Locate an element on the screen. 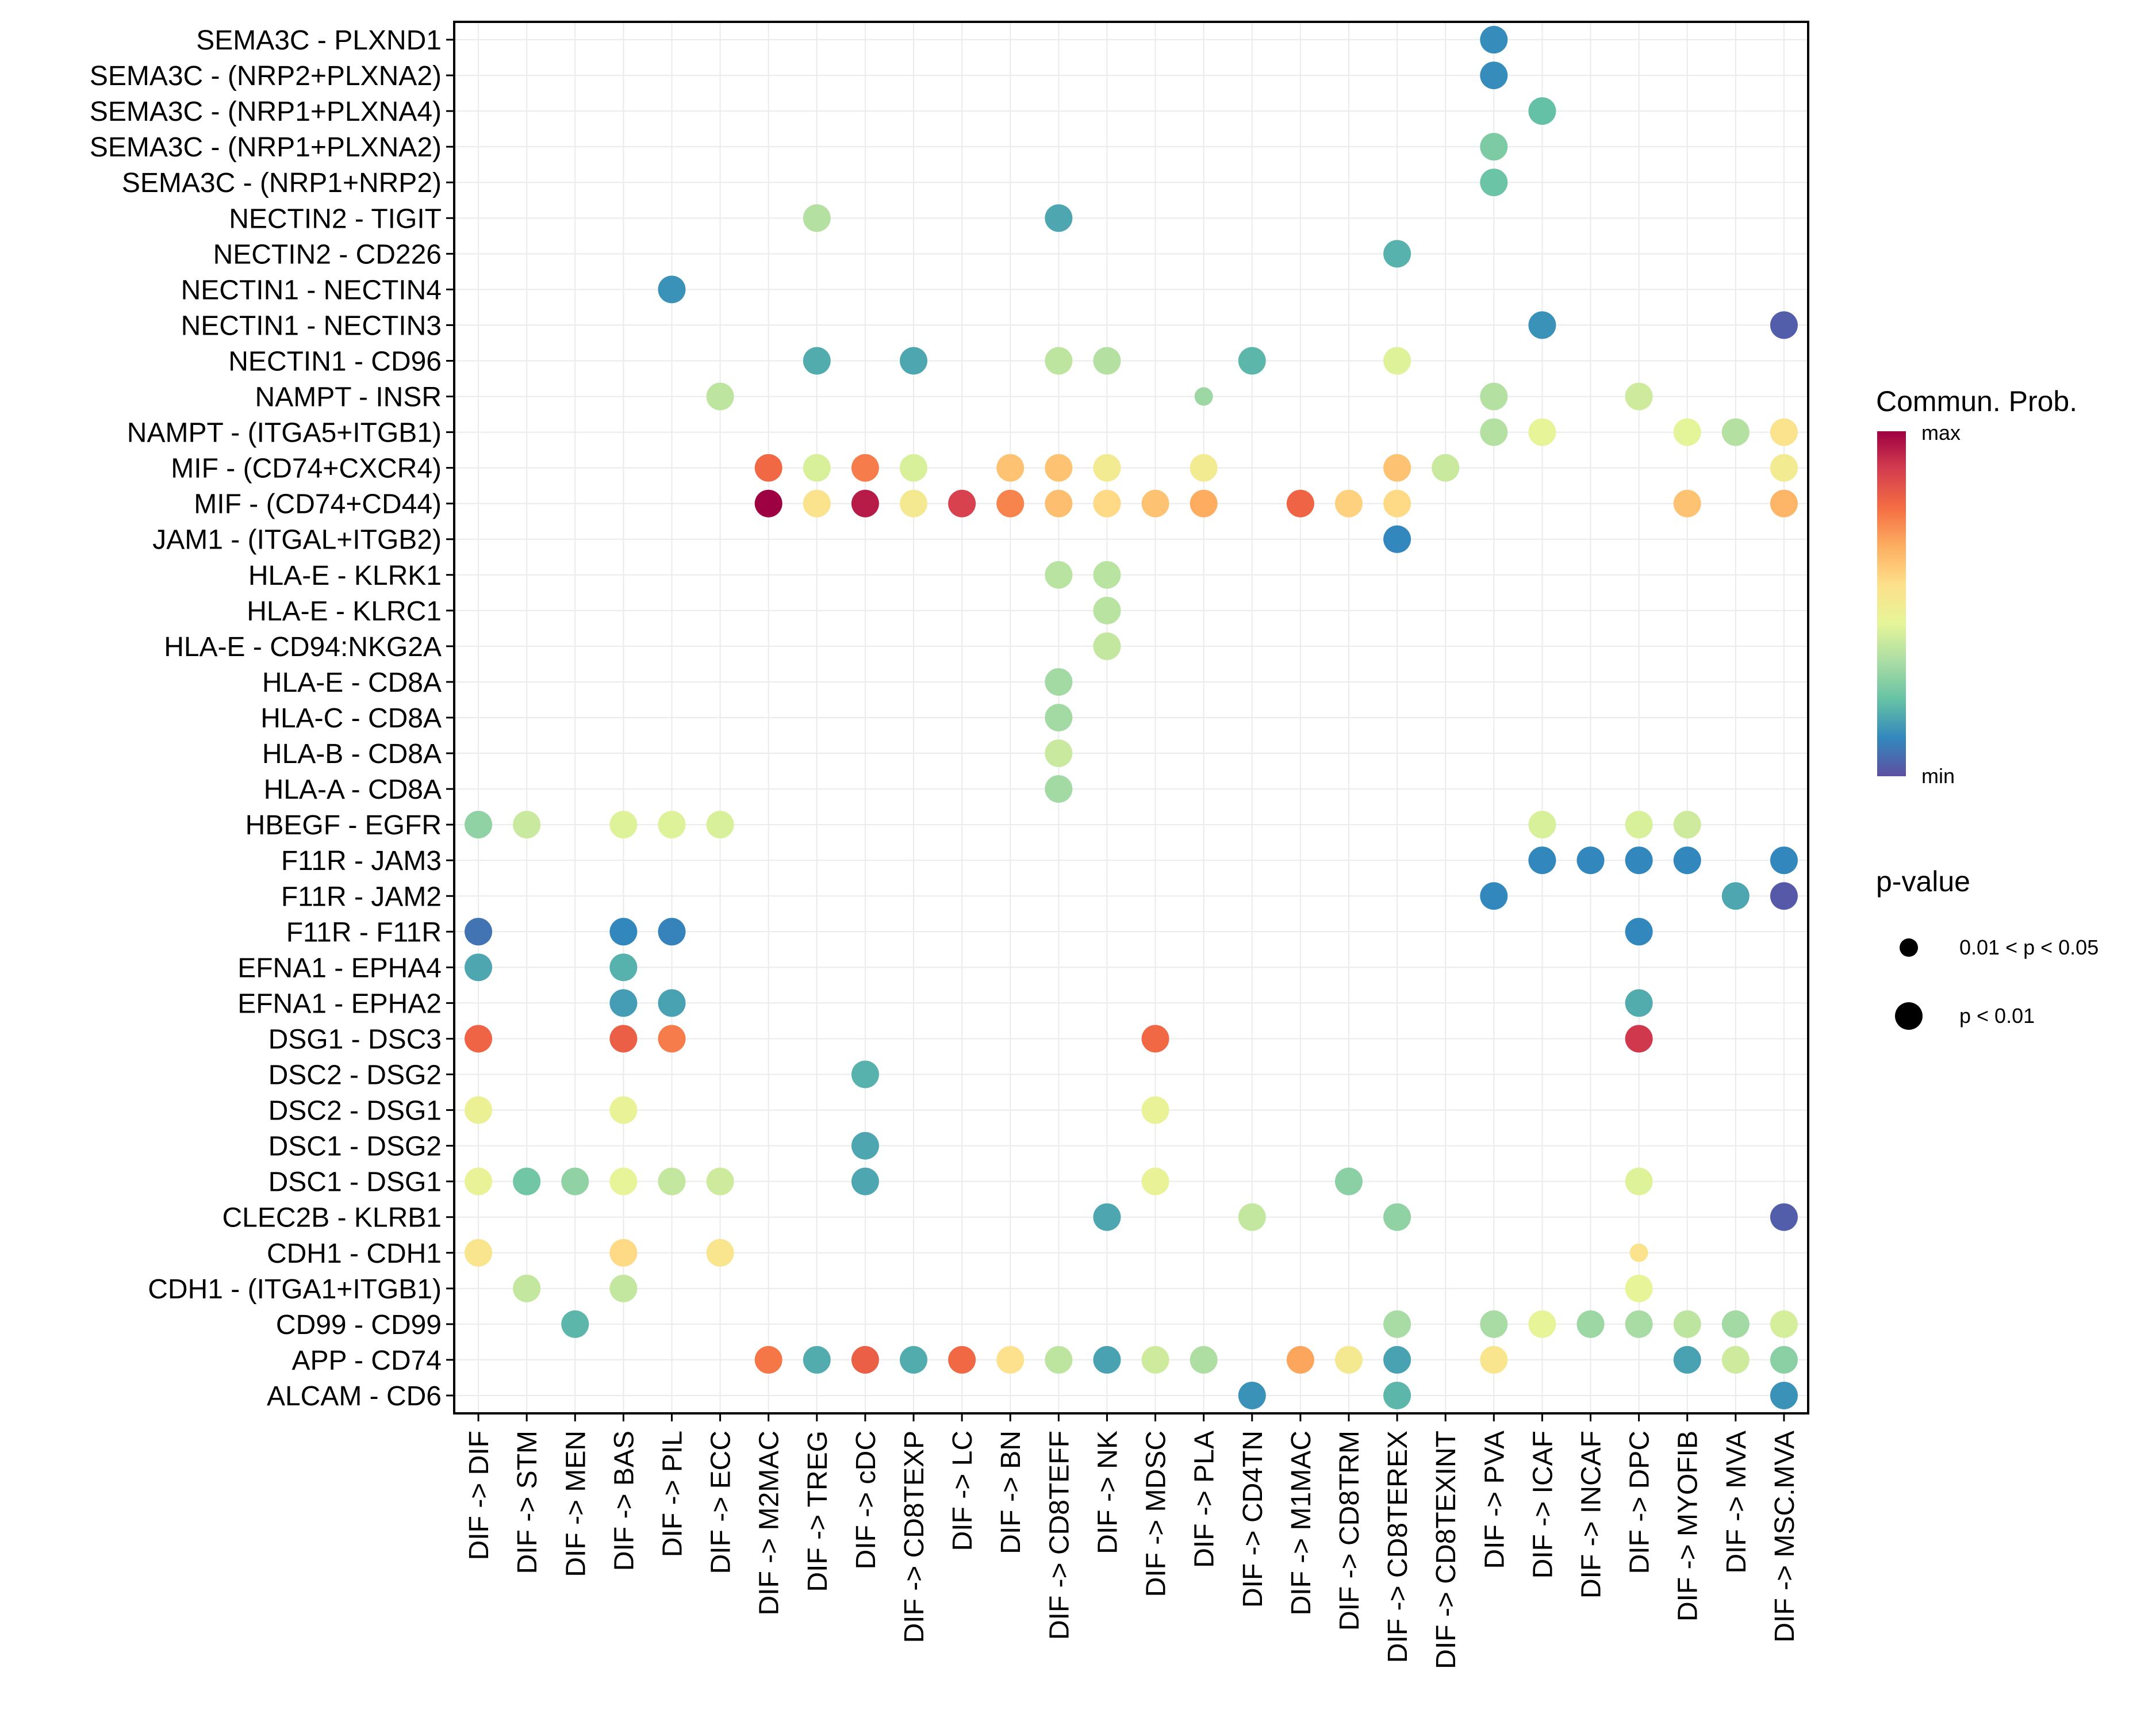 The image size is (2156, 1725). x-tick-label: DIF -> LC is located at coordinates (962, 1491).